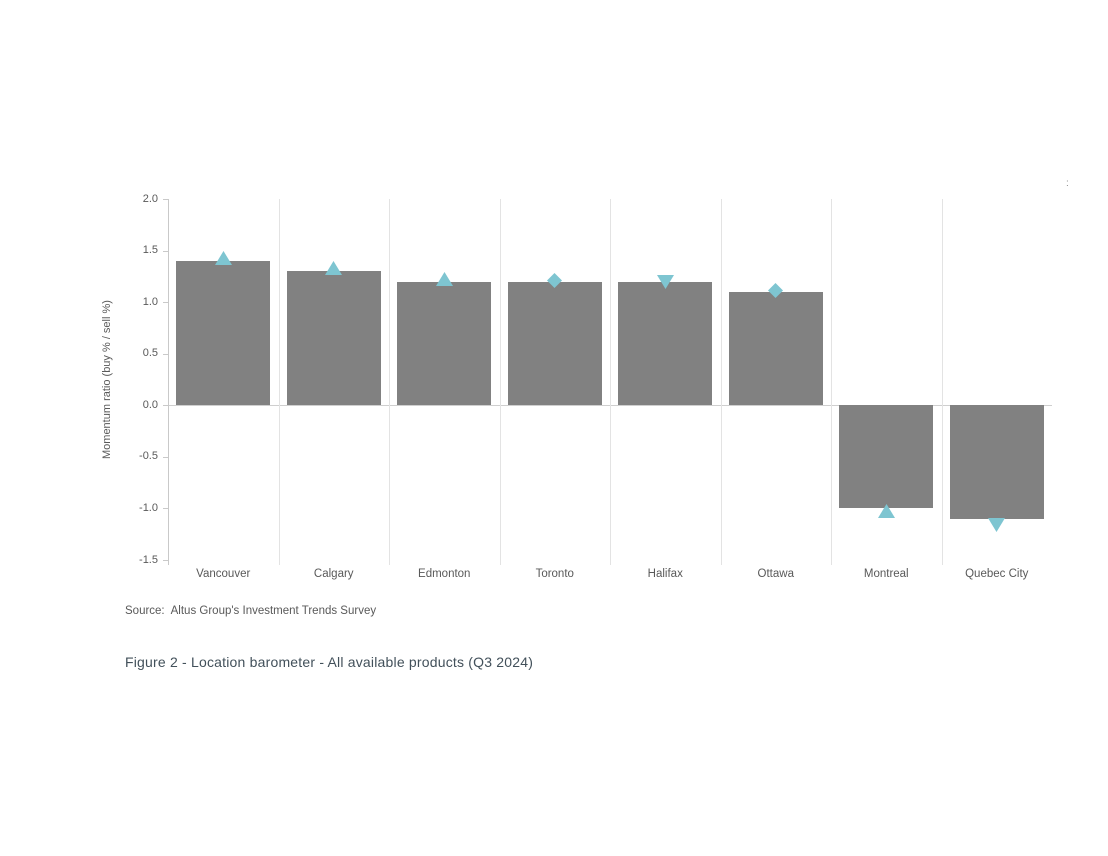 The height and width of the screenshot is (856, 1108). I want to click on diamond-marker-toronto, so click(555, 283).